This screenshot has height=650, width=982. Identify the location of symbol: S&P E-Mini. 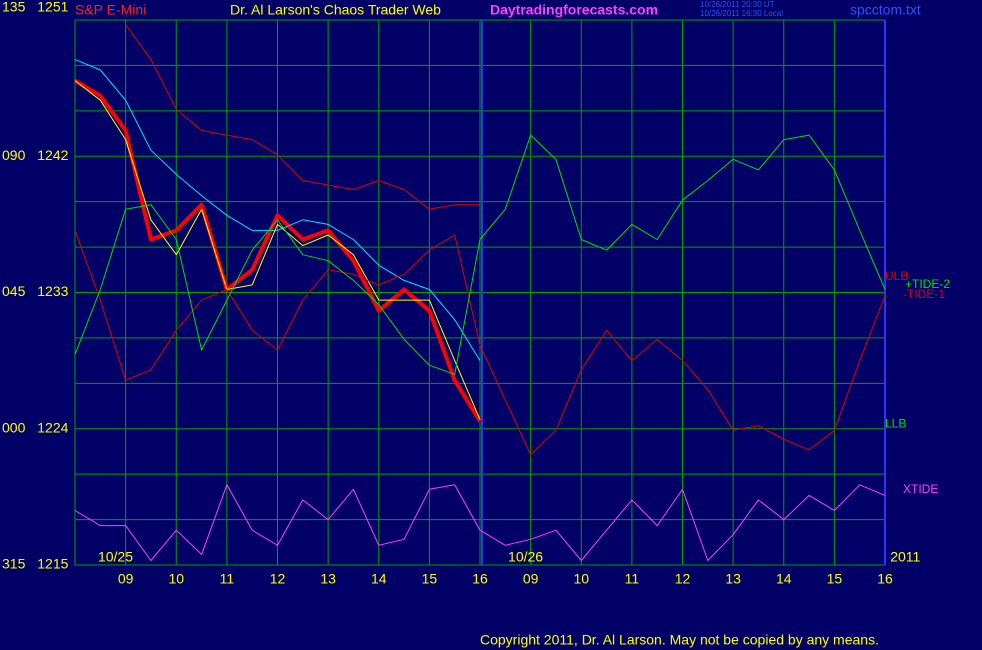
(110, 10).